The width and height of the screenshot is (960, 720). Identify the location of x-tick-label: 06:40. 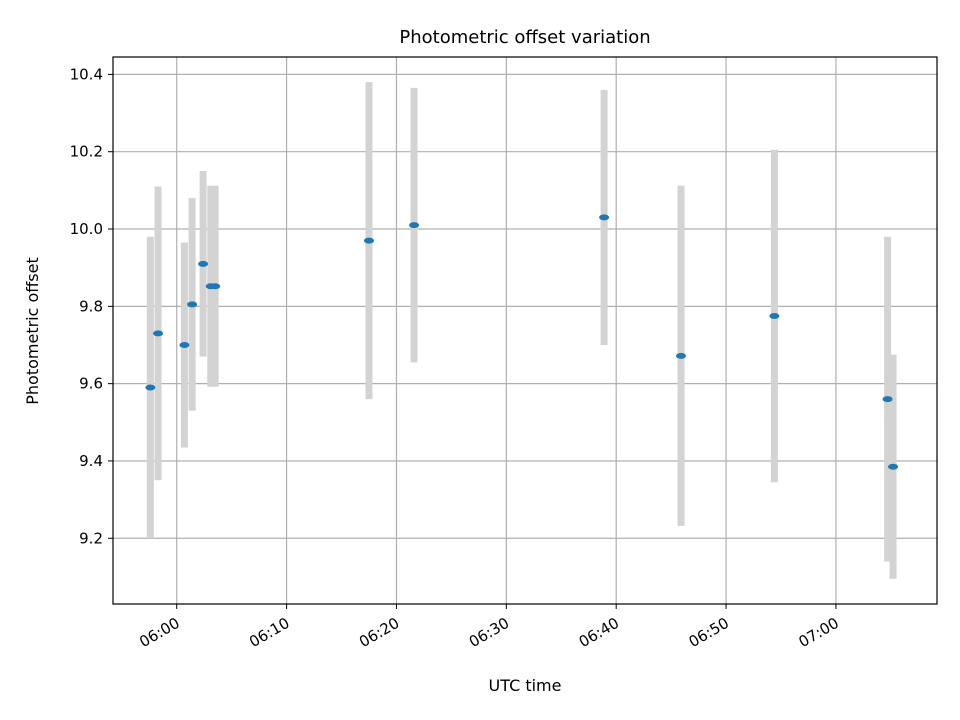
(599, 632).